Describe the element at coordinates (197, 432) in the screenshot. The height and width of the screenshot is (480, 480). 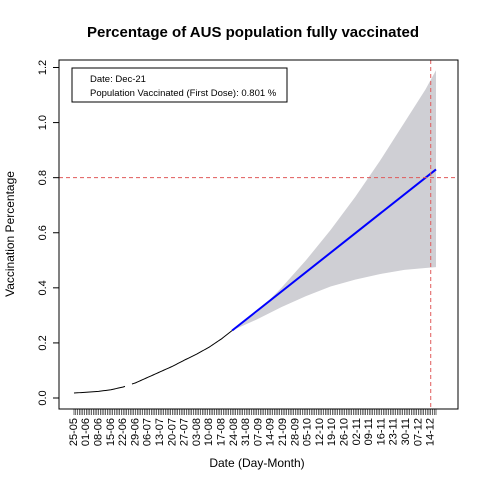
I see `x-tick-label: 03-08` at that location.